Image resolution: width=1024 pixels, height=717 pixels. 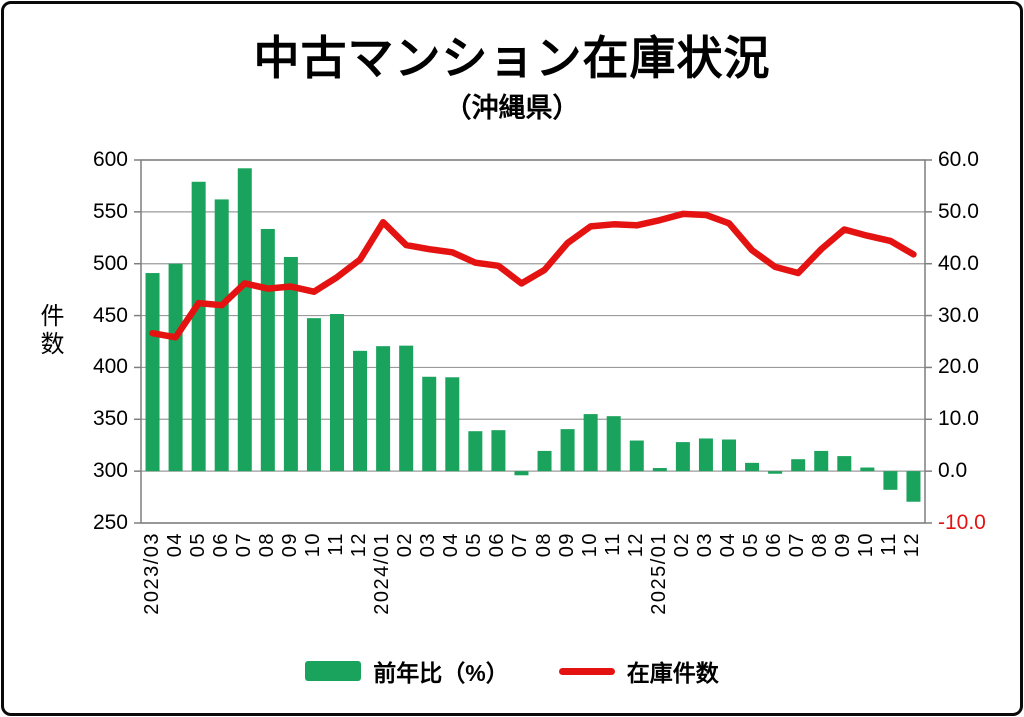 What do you see at coordinates (658, 573) in the screenshot?
I see `x-axis-tick-label: 2025/01` at bounding box center [658, 573].